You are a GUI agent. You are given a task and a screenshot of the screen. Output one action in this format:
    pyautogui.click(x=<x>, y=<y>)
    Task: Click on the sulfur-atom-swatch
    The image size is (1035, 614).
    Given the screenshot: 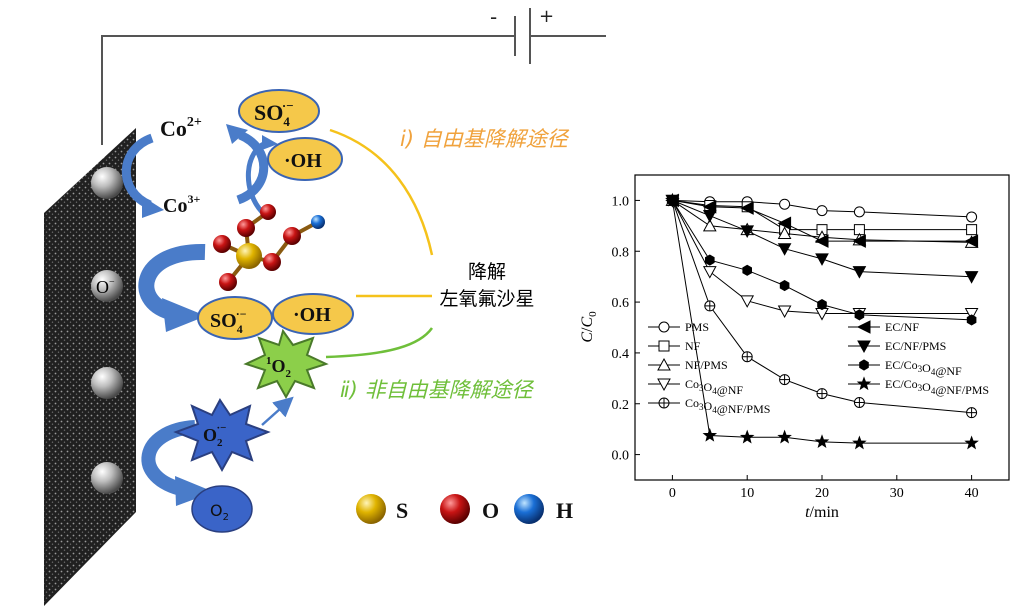 What is the action you would take?
    pyautogui.click(x=371, y=509)
    